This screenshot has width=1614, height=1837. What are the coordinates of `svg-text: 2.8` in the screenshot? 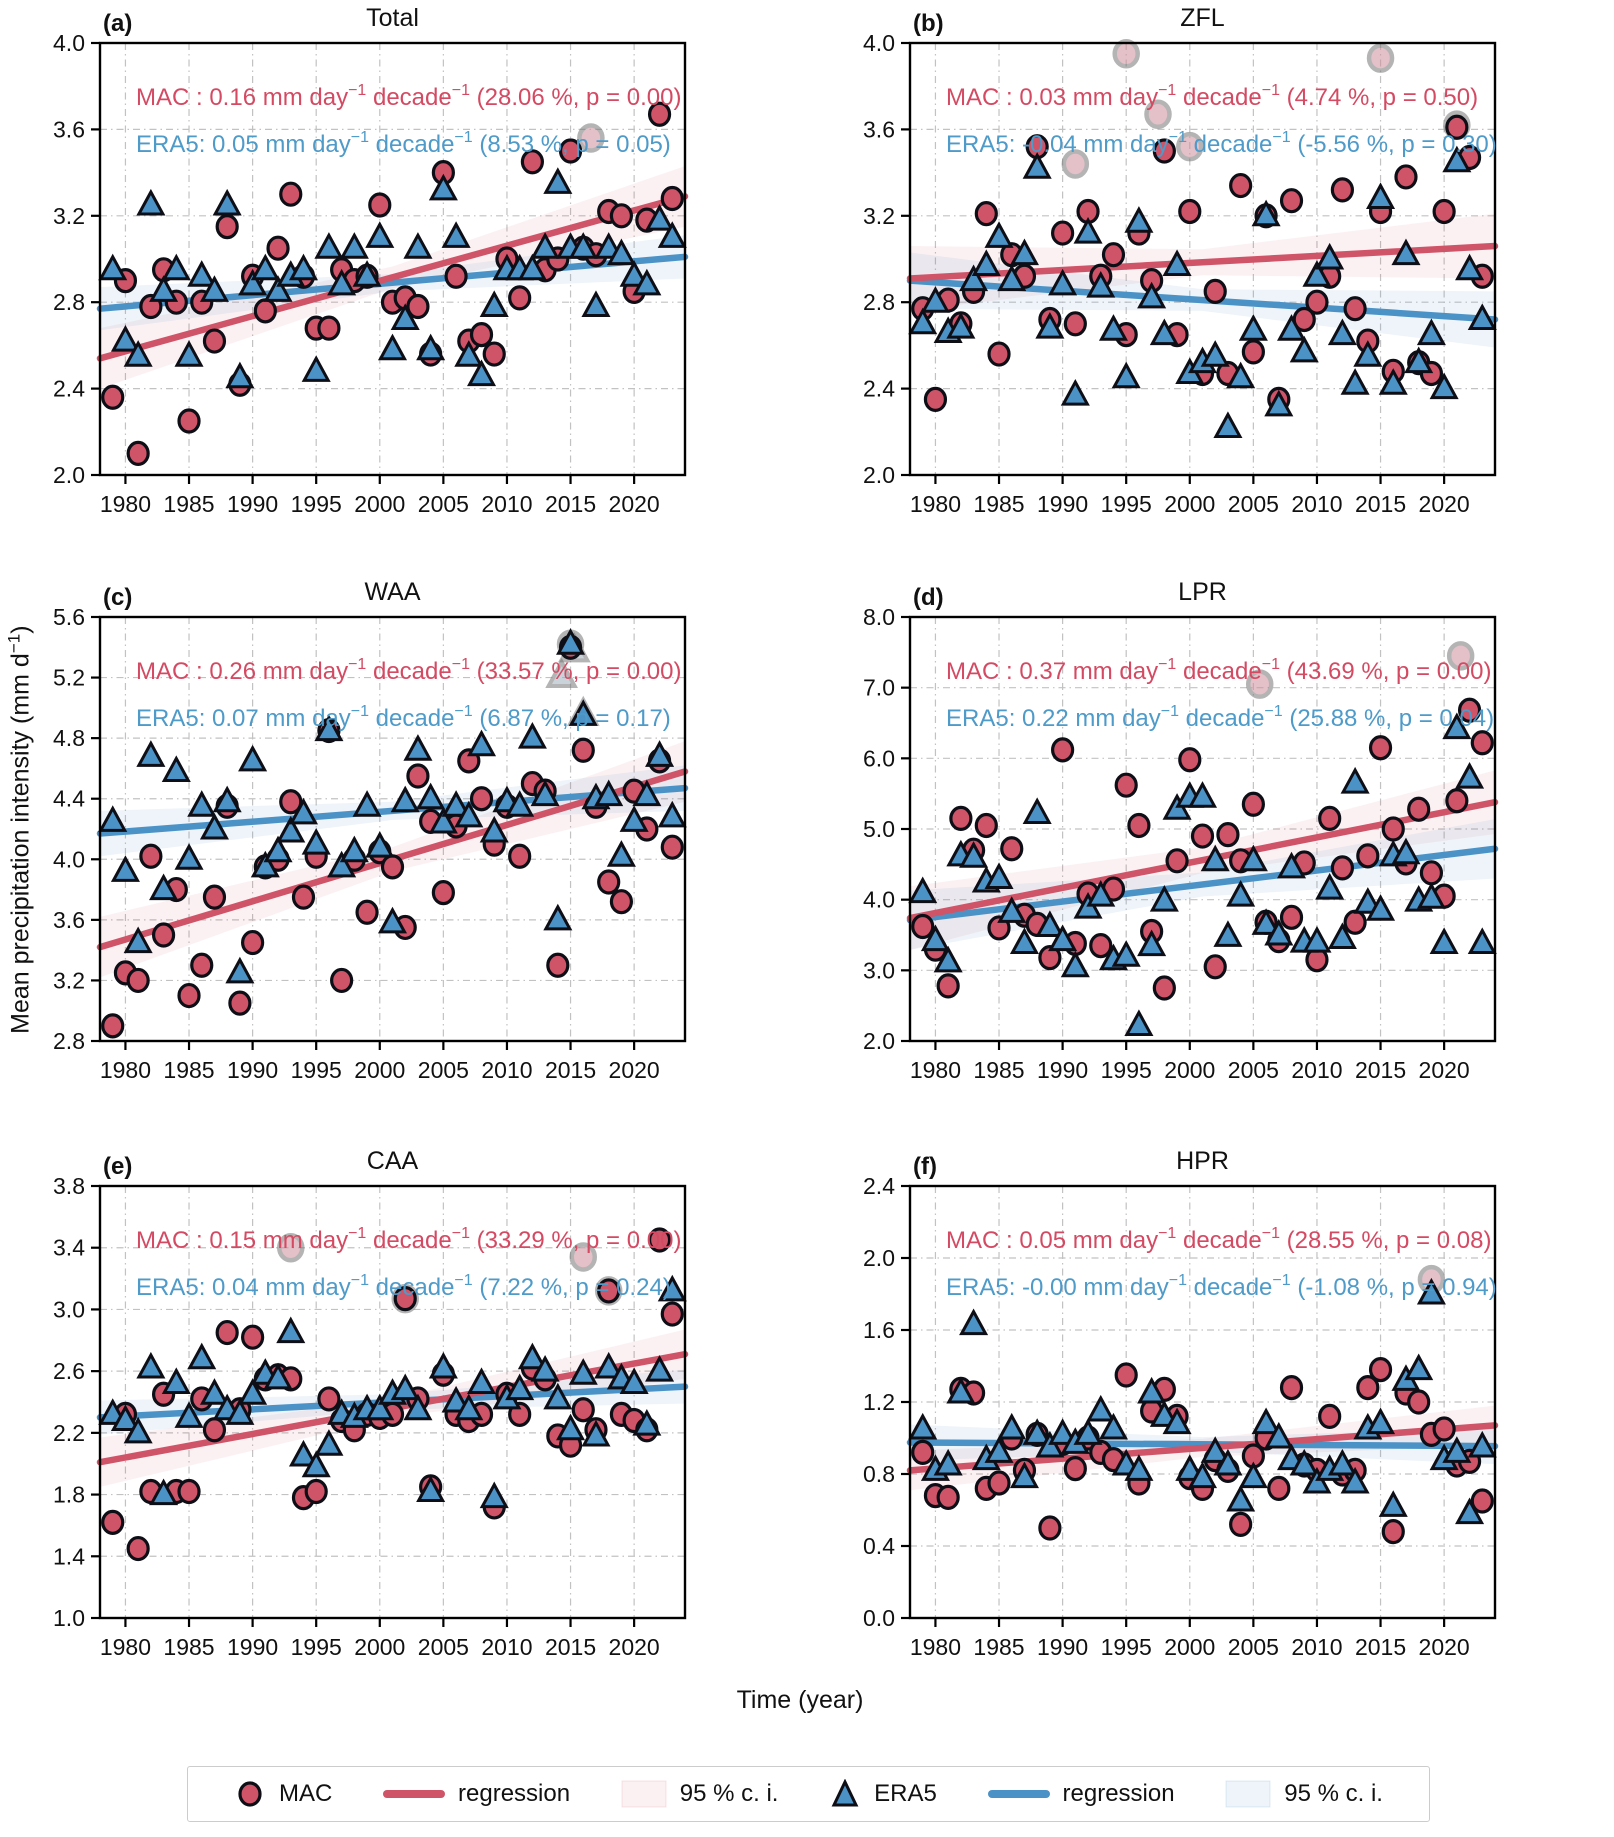 It's located at (69, 302).